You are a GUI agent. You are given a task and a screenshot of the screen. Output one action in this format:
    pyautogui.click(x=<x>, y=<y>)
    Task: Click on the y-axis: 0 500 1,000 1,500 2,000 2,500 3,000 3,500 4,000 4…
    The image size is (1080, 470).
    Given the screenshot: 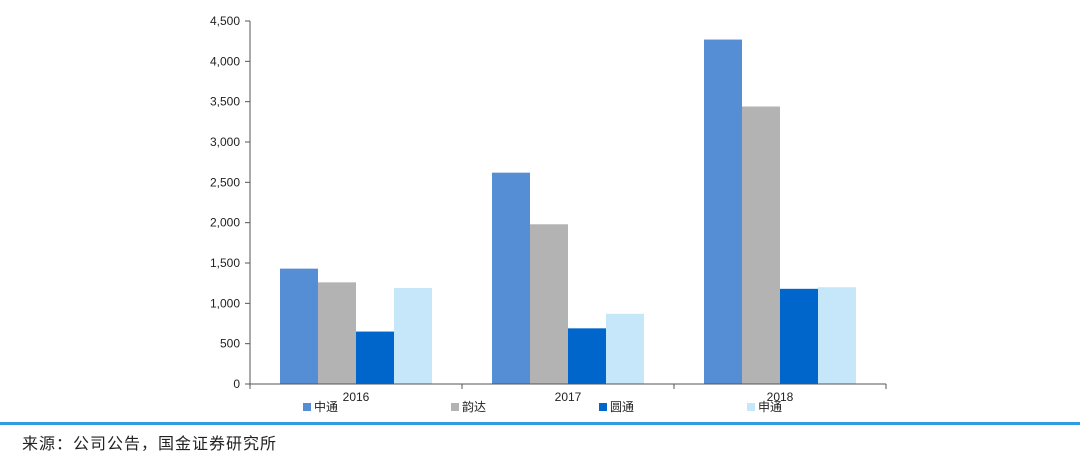 What is the action you would take?
    pyautogui.click(x=230, y=202)
    